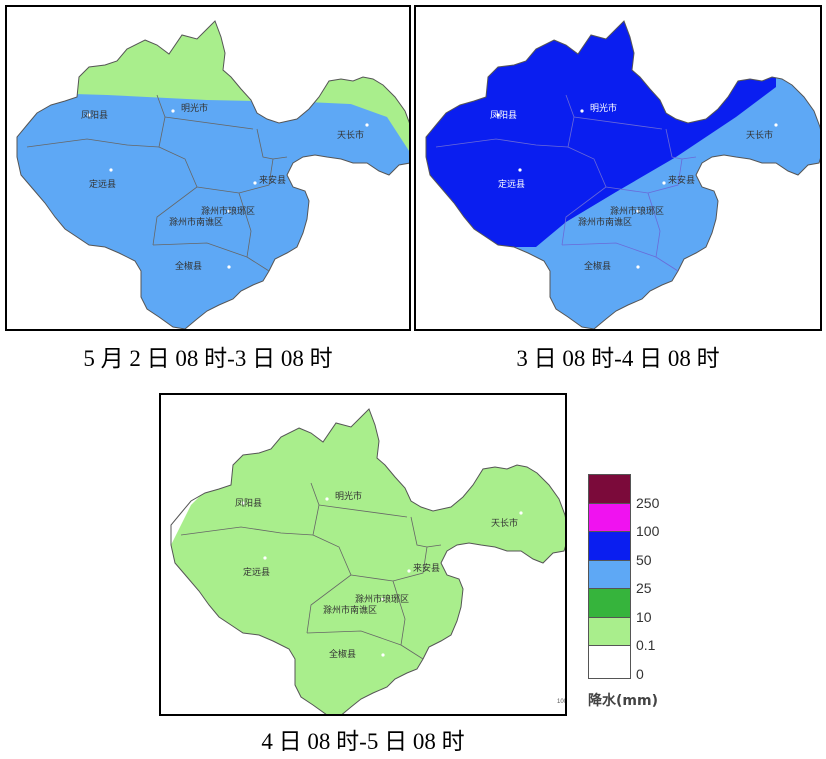  I want to click on legend-tick: 0, so click(640, 674).